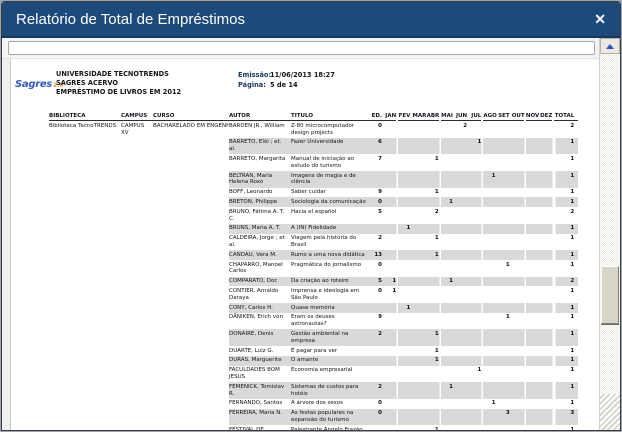 The image size is (622, 432). I want to click on cell-titulo: Saber cuidar, so click(308, 192).